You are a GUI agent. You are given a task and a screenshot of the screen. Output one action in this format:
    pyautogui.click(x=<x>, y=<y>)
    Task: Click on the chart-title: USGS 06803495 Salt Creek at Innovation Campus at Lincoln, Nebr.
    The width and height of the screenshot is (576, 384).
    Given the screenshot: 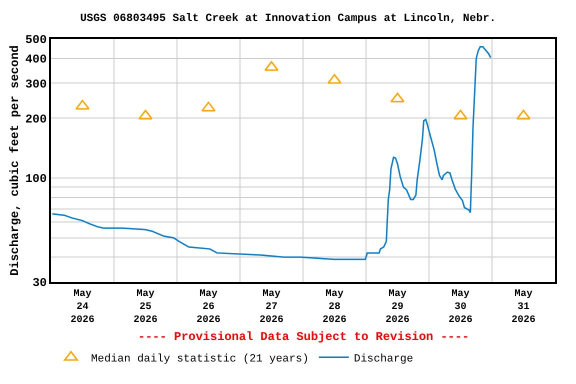 What is the action you would take?
    pyautogui.click(x=288, y=19)
    